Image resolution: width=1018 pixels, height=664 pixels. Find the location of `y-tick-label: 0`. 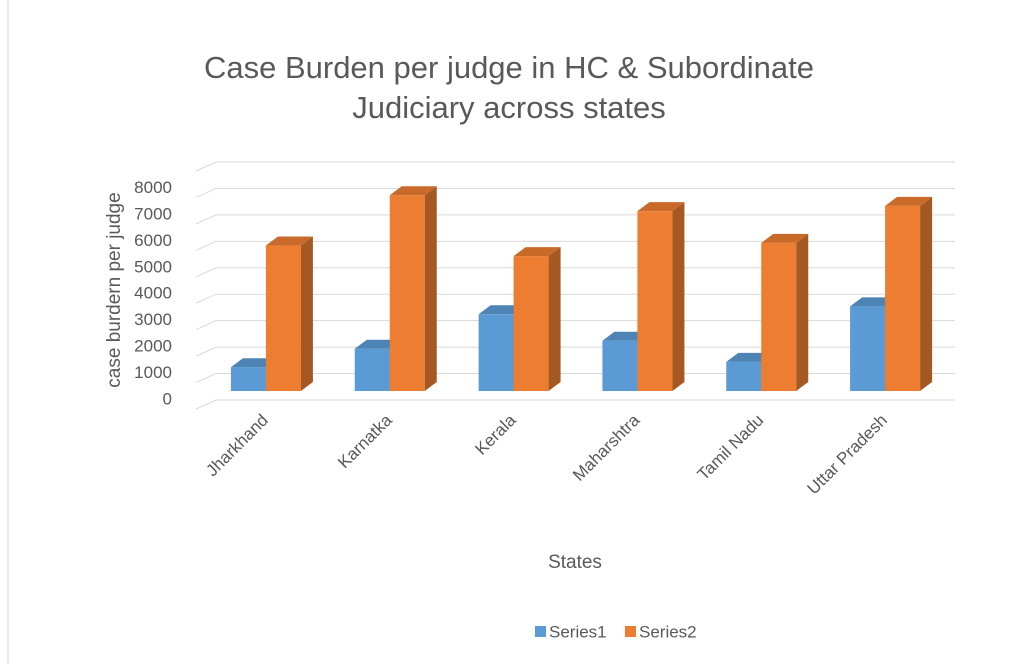

y-tick-label: 0 is located at coordinates (167, 398).